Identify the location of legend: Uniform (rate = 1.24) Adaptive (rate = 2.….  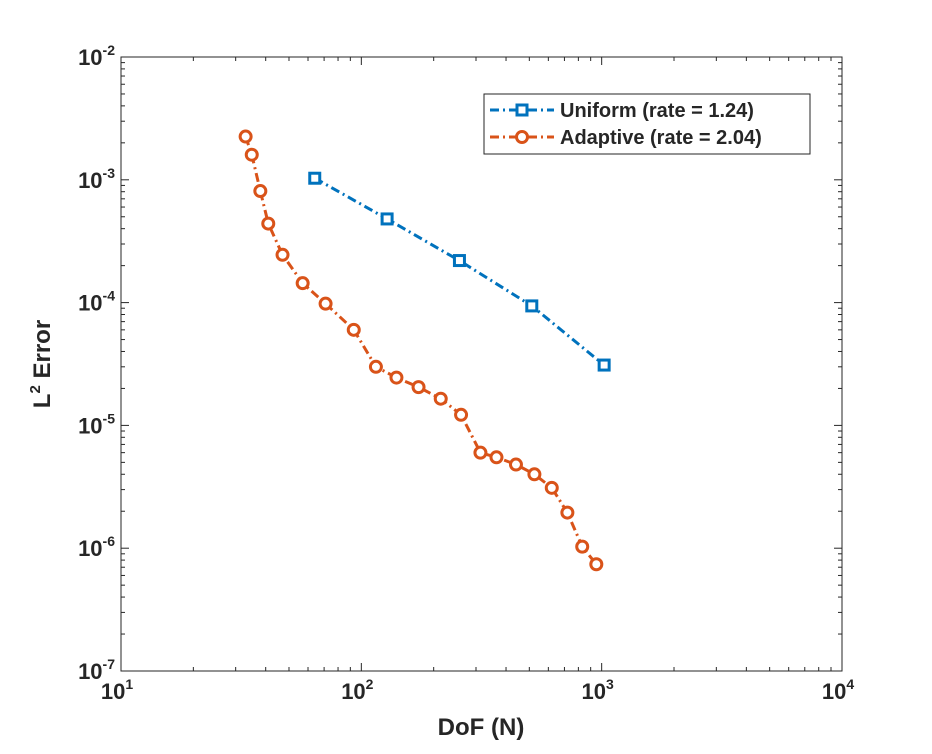
(647, 124).